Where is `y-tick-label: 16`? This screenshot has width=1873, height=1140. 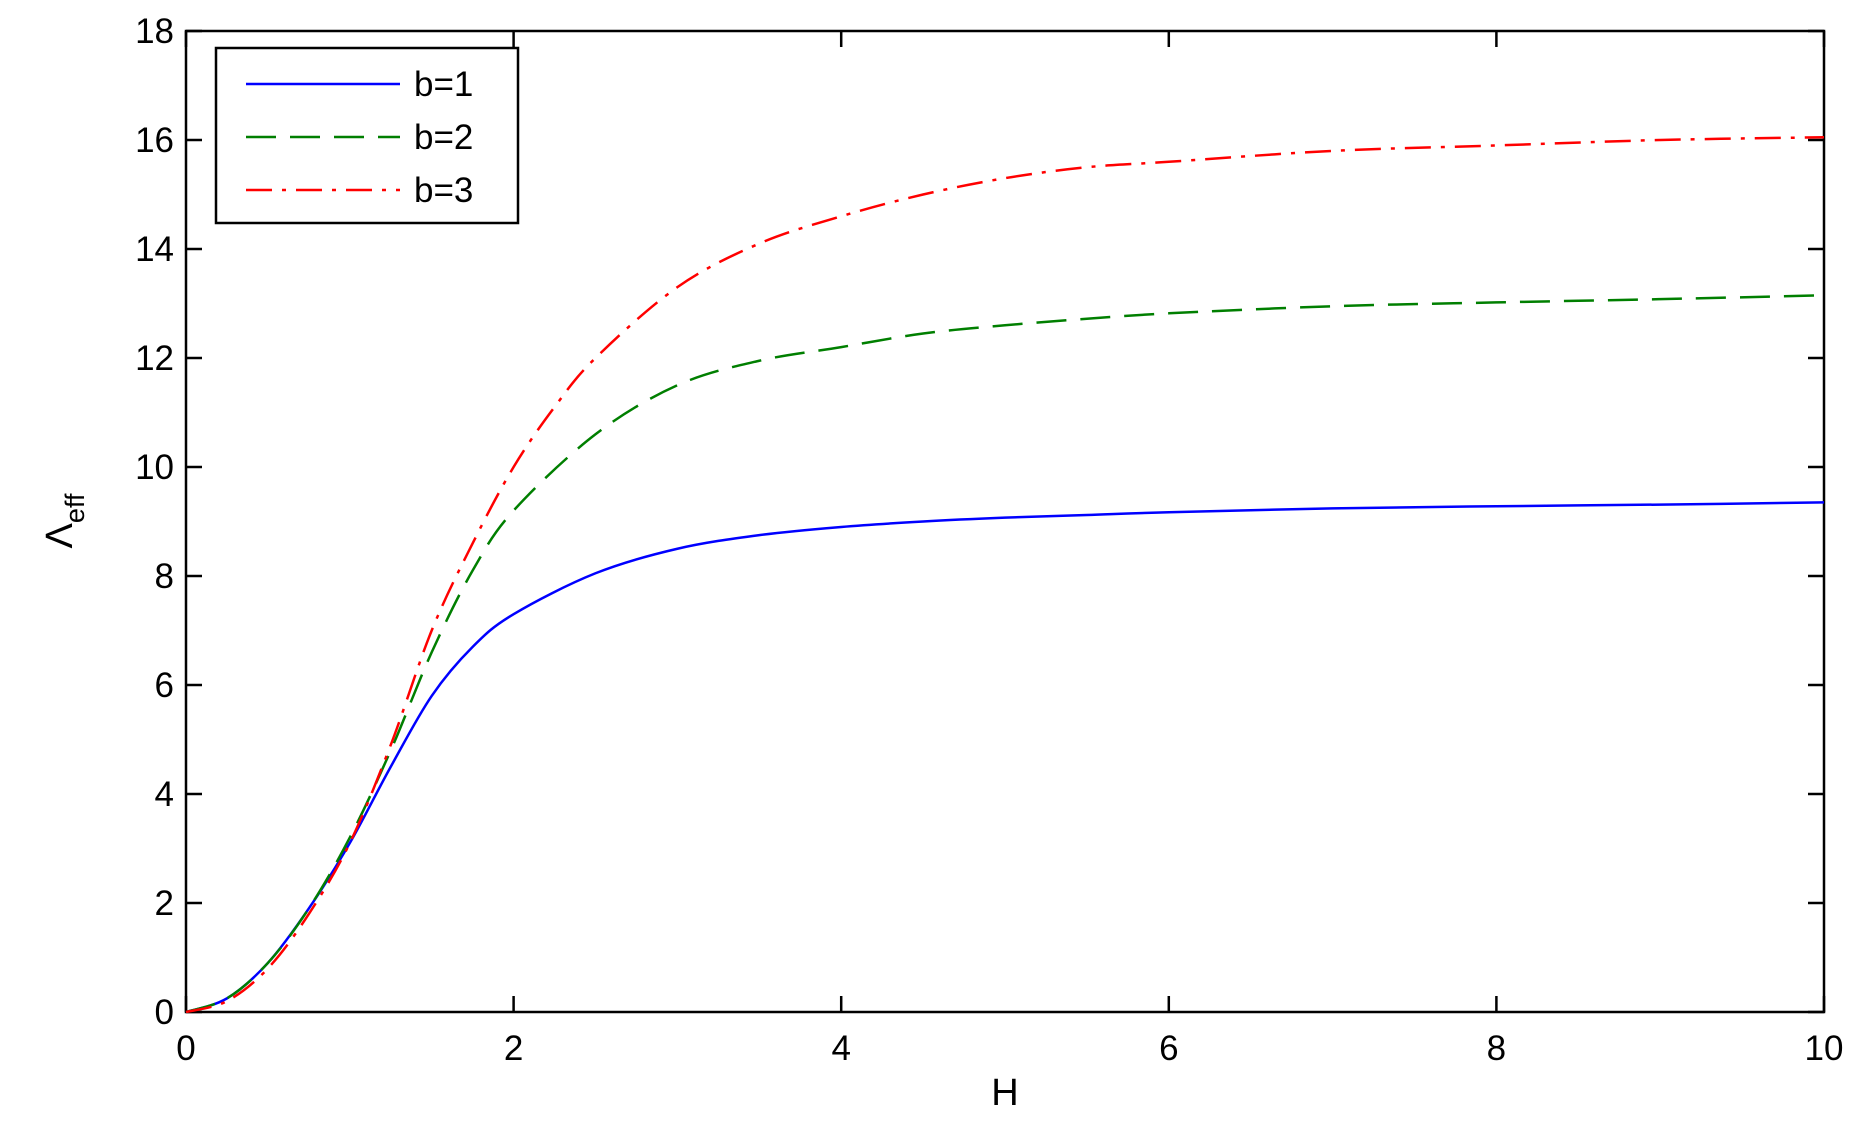
y-tick-label: 16 is located at coordinates (154, 140).